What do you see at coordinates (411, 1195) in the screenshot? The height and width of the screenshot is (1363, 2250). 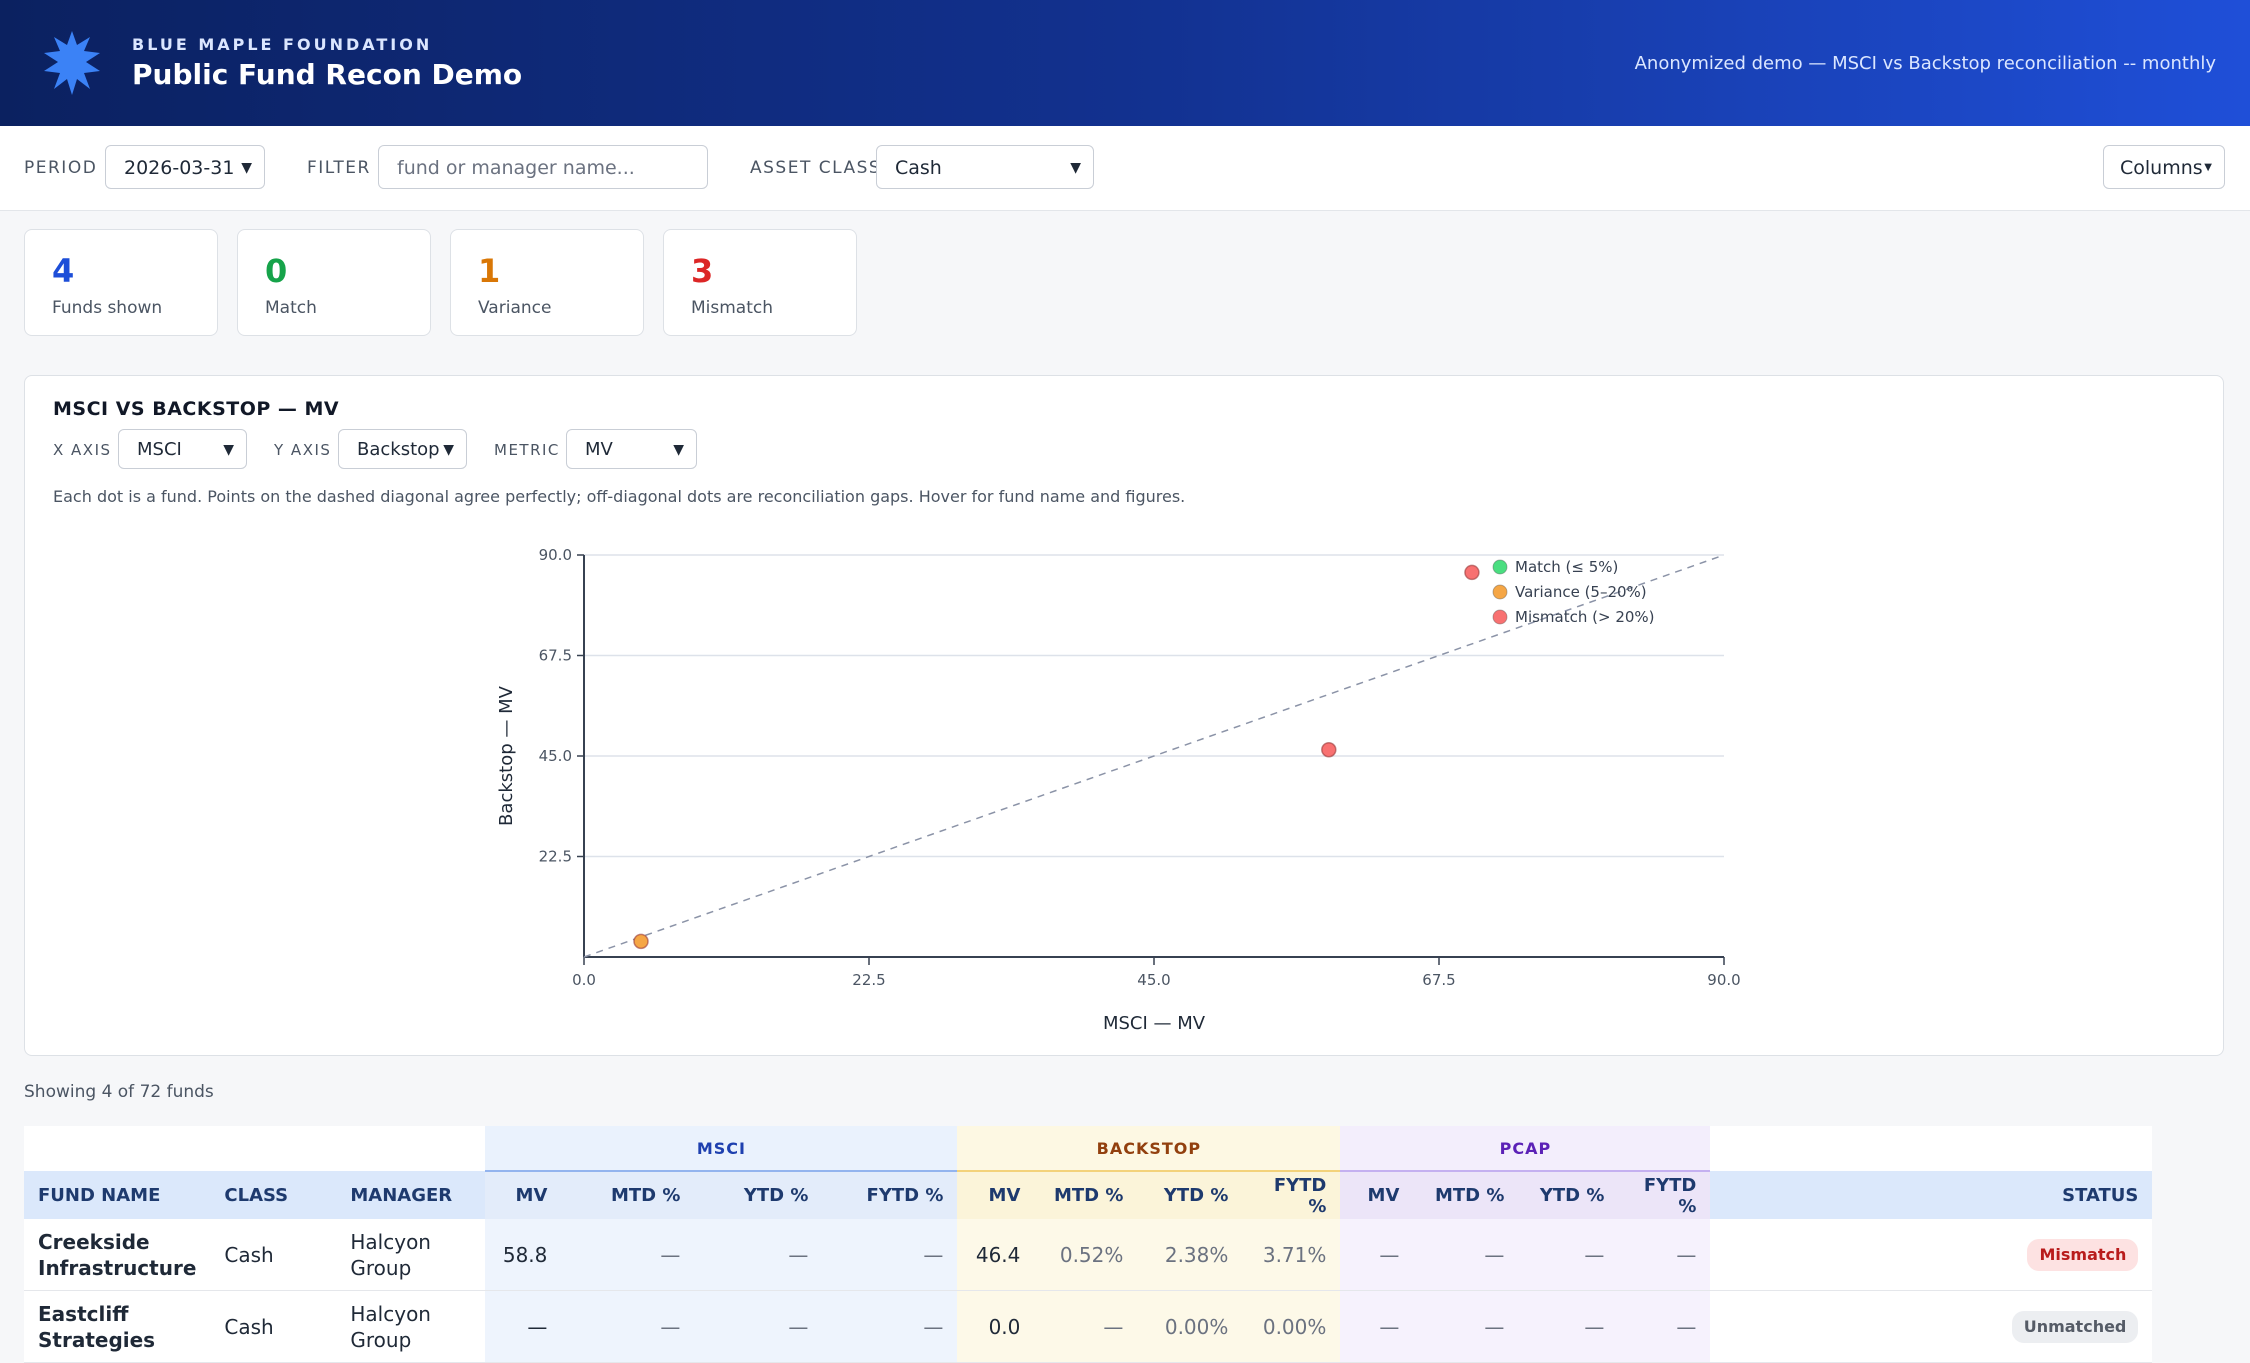 I see `column-header: MANAGER` at bounding box center [411, 1195].